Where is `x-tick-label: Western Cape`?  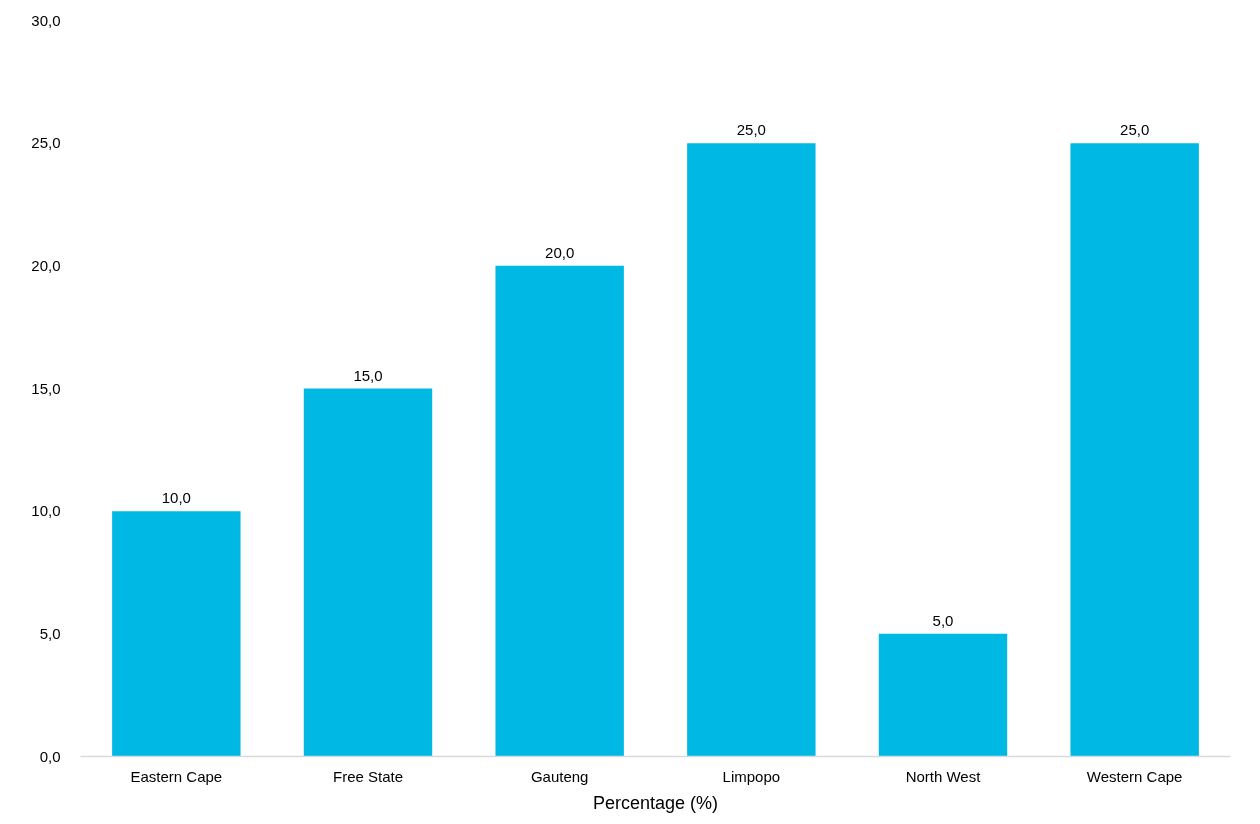
x-tick-label: Western Cape is located at coordinates (1134, 776).